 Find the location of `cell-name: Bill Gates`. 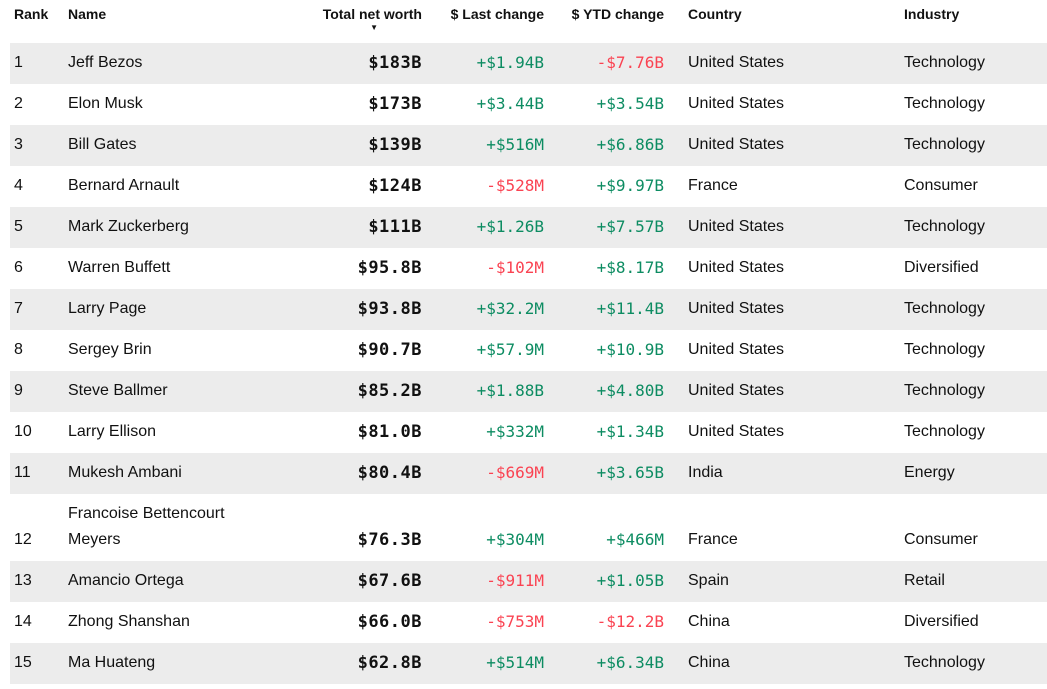

cell-name: Bill Gates is located at coordinates (102, 144).